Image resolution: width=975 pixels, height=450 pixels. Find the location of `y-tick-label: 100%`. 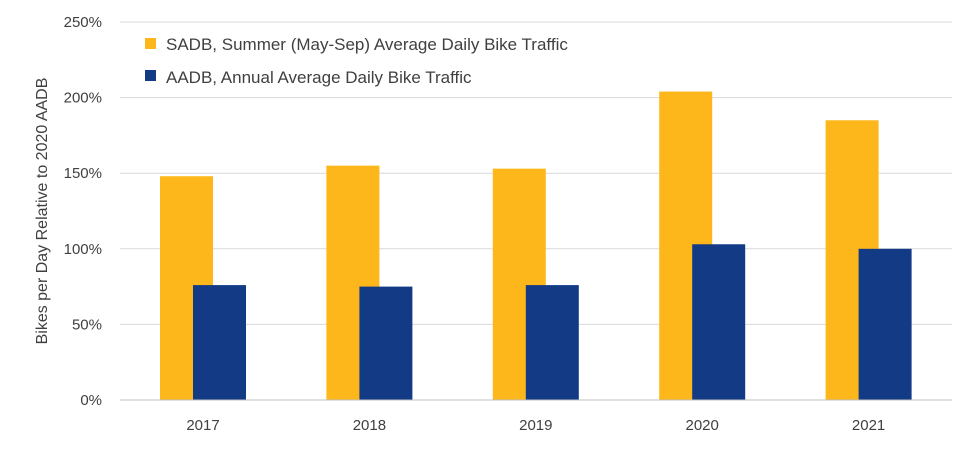

y-tick-label: 100% is located at coordinates (83, 249).